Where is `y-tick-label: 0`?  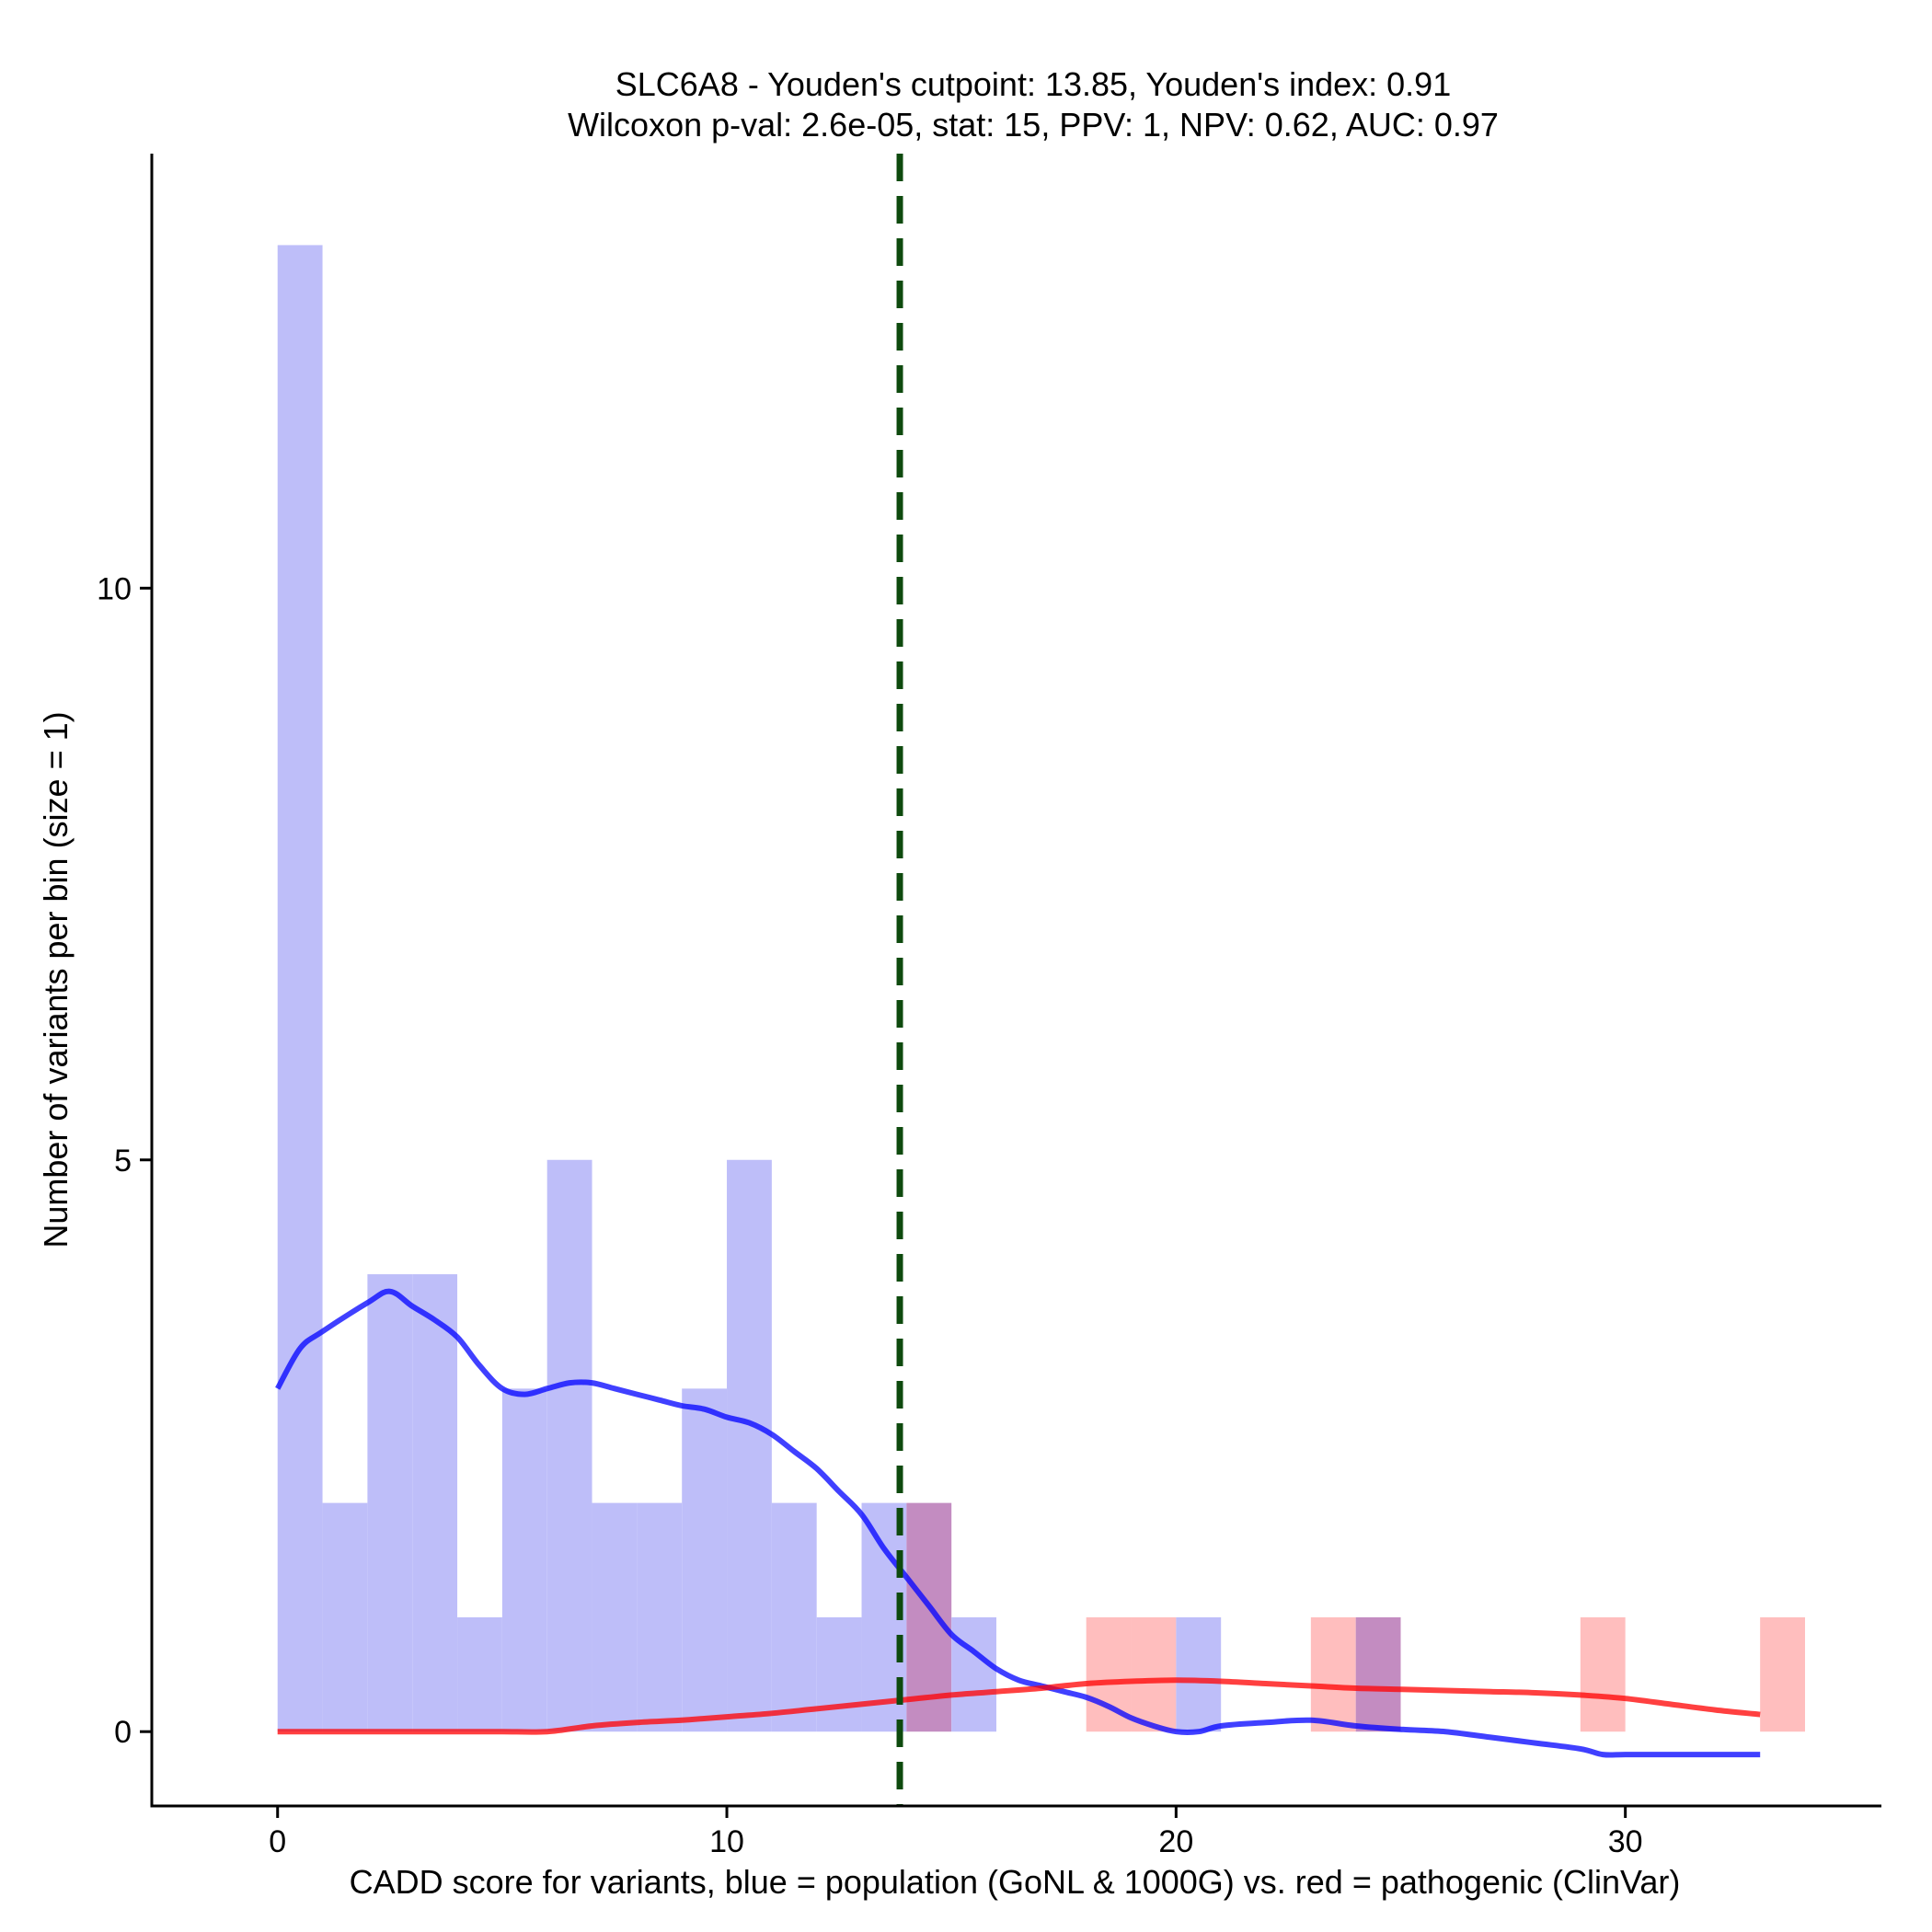
y-tick-label: 0 is located at coordinates (123, 1732).